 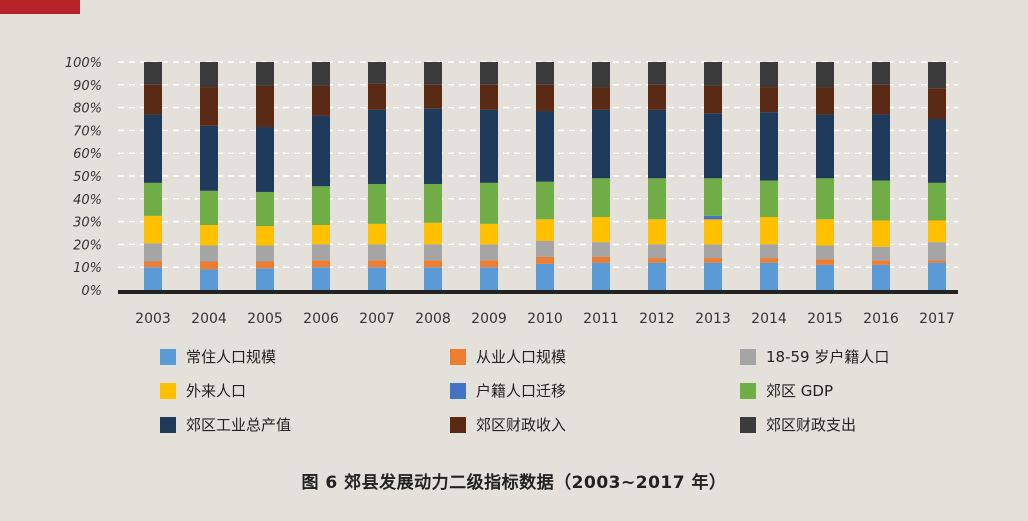 I want to click on header-accent-bar, so click(x=40, y=7).